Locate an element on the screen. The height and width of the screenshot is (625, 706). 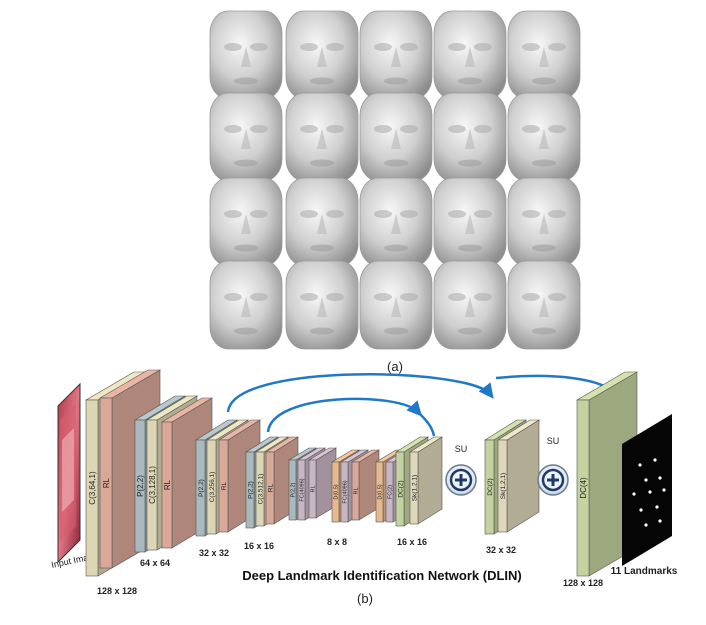
output-landmarks is located at coordinates (647, 490).